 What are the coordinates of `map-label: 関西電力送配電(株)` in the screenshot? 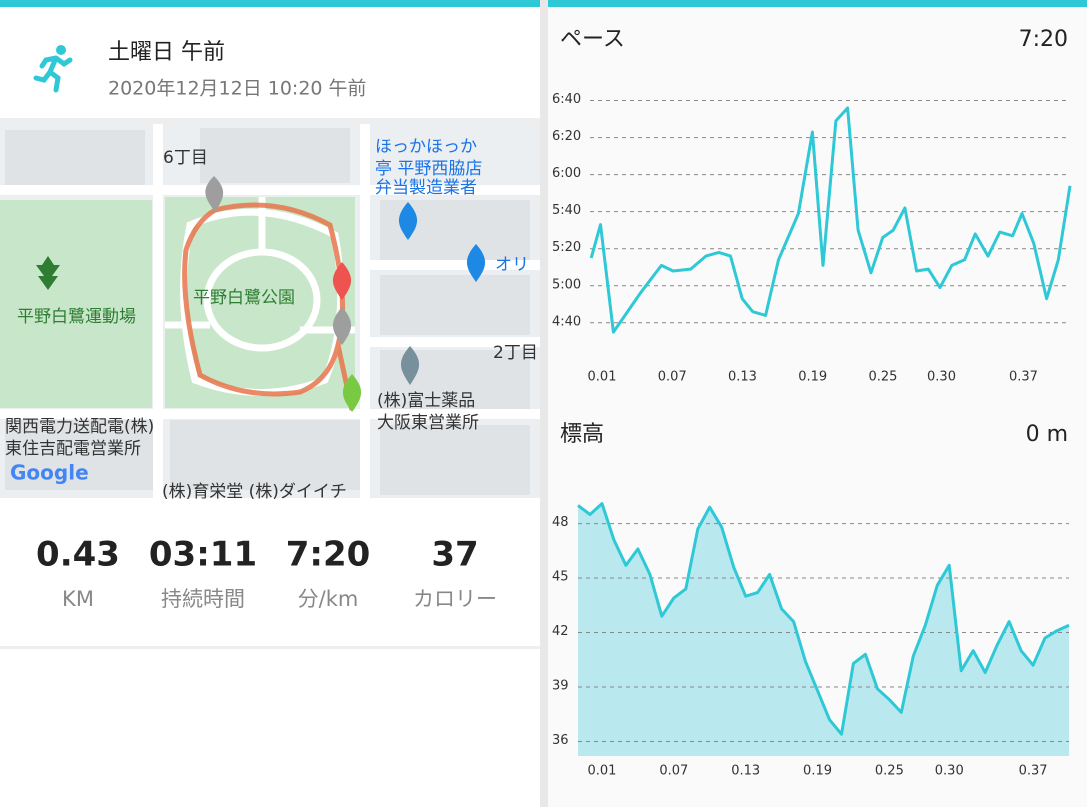 It's located at (79, 427).